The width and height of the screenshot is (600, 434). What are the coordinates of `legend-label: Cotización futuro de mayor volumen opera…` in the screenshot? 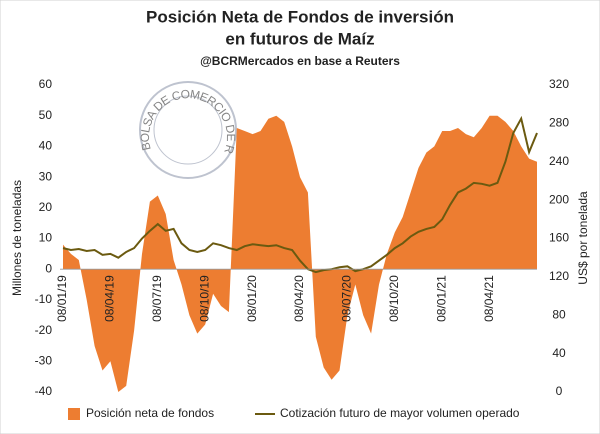 It's located at (400, 413).